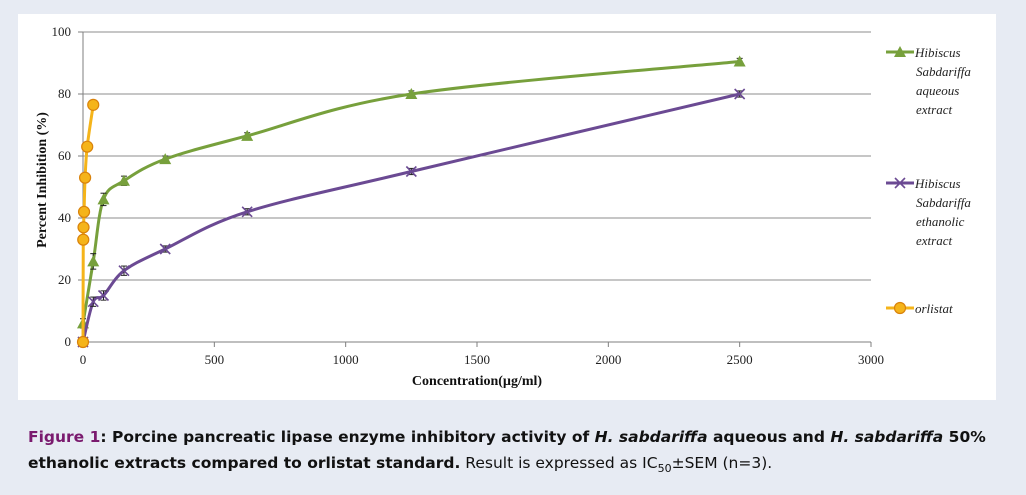  Describe the element at coordinates (68, 341) in the screenshot. I see `y-tick-label: 0` at that location.